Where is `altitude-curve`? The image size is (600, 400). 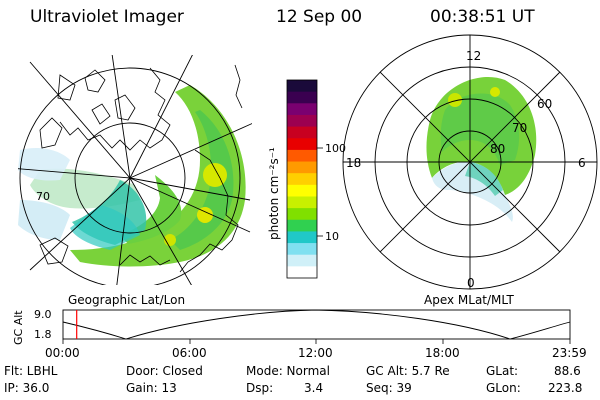
altitude-curve is located at coordinates (316, 324).